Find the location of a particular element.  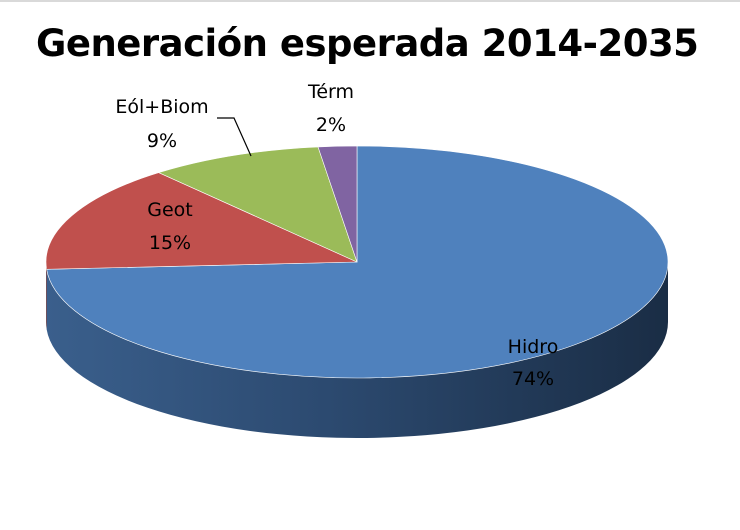

pie-slice-geot is located at coordinates (201, 221).